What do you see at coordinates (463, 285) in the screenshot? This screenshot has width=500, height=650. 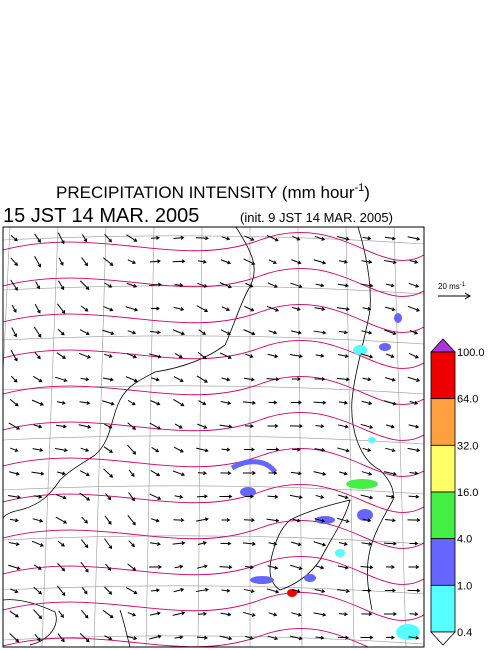 I see `wind-legend-sup: -1` at bounding box center [463, 285].